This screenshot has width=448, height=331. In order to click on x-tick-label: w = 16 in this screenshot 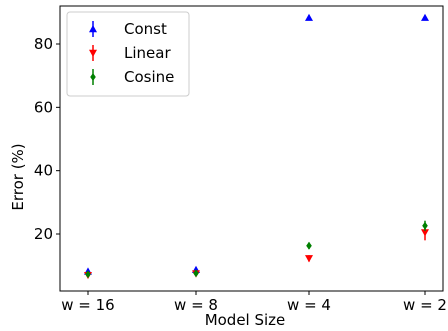, I will do `click(87, 305)`.